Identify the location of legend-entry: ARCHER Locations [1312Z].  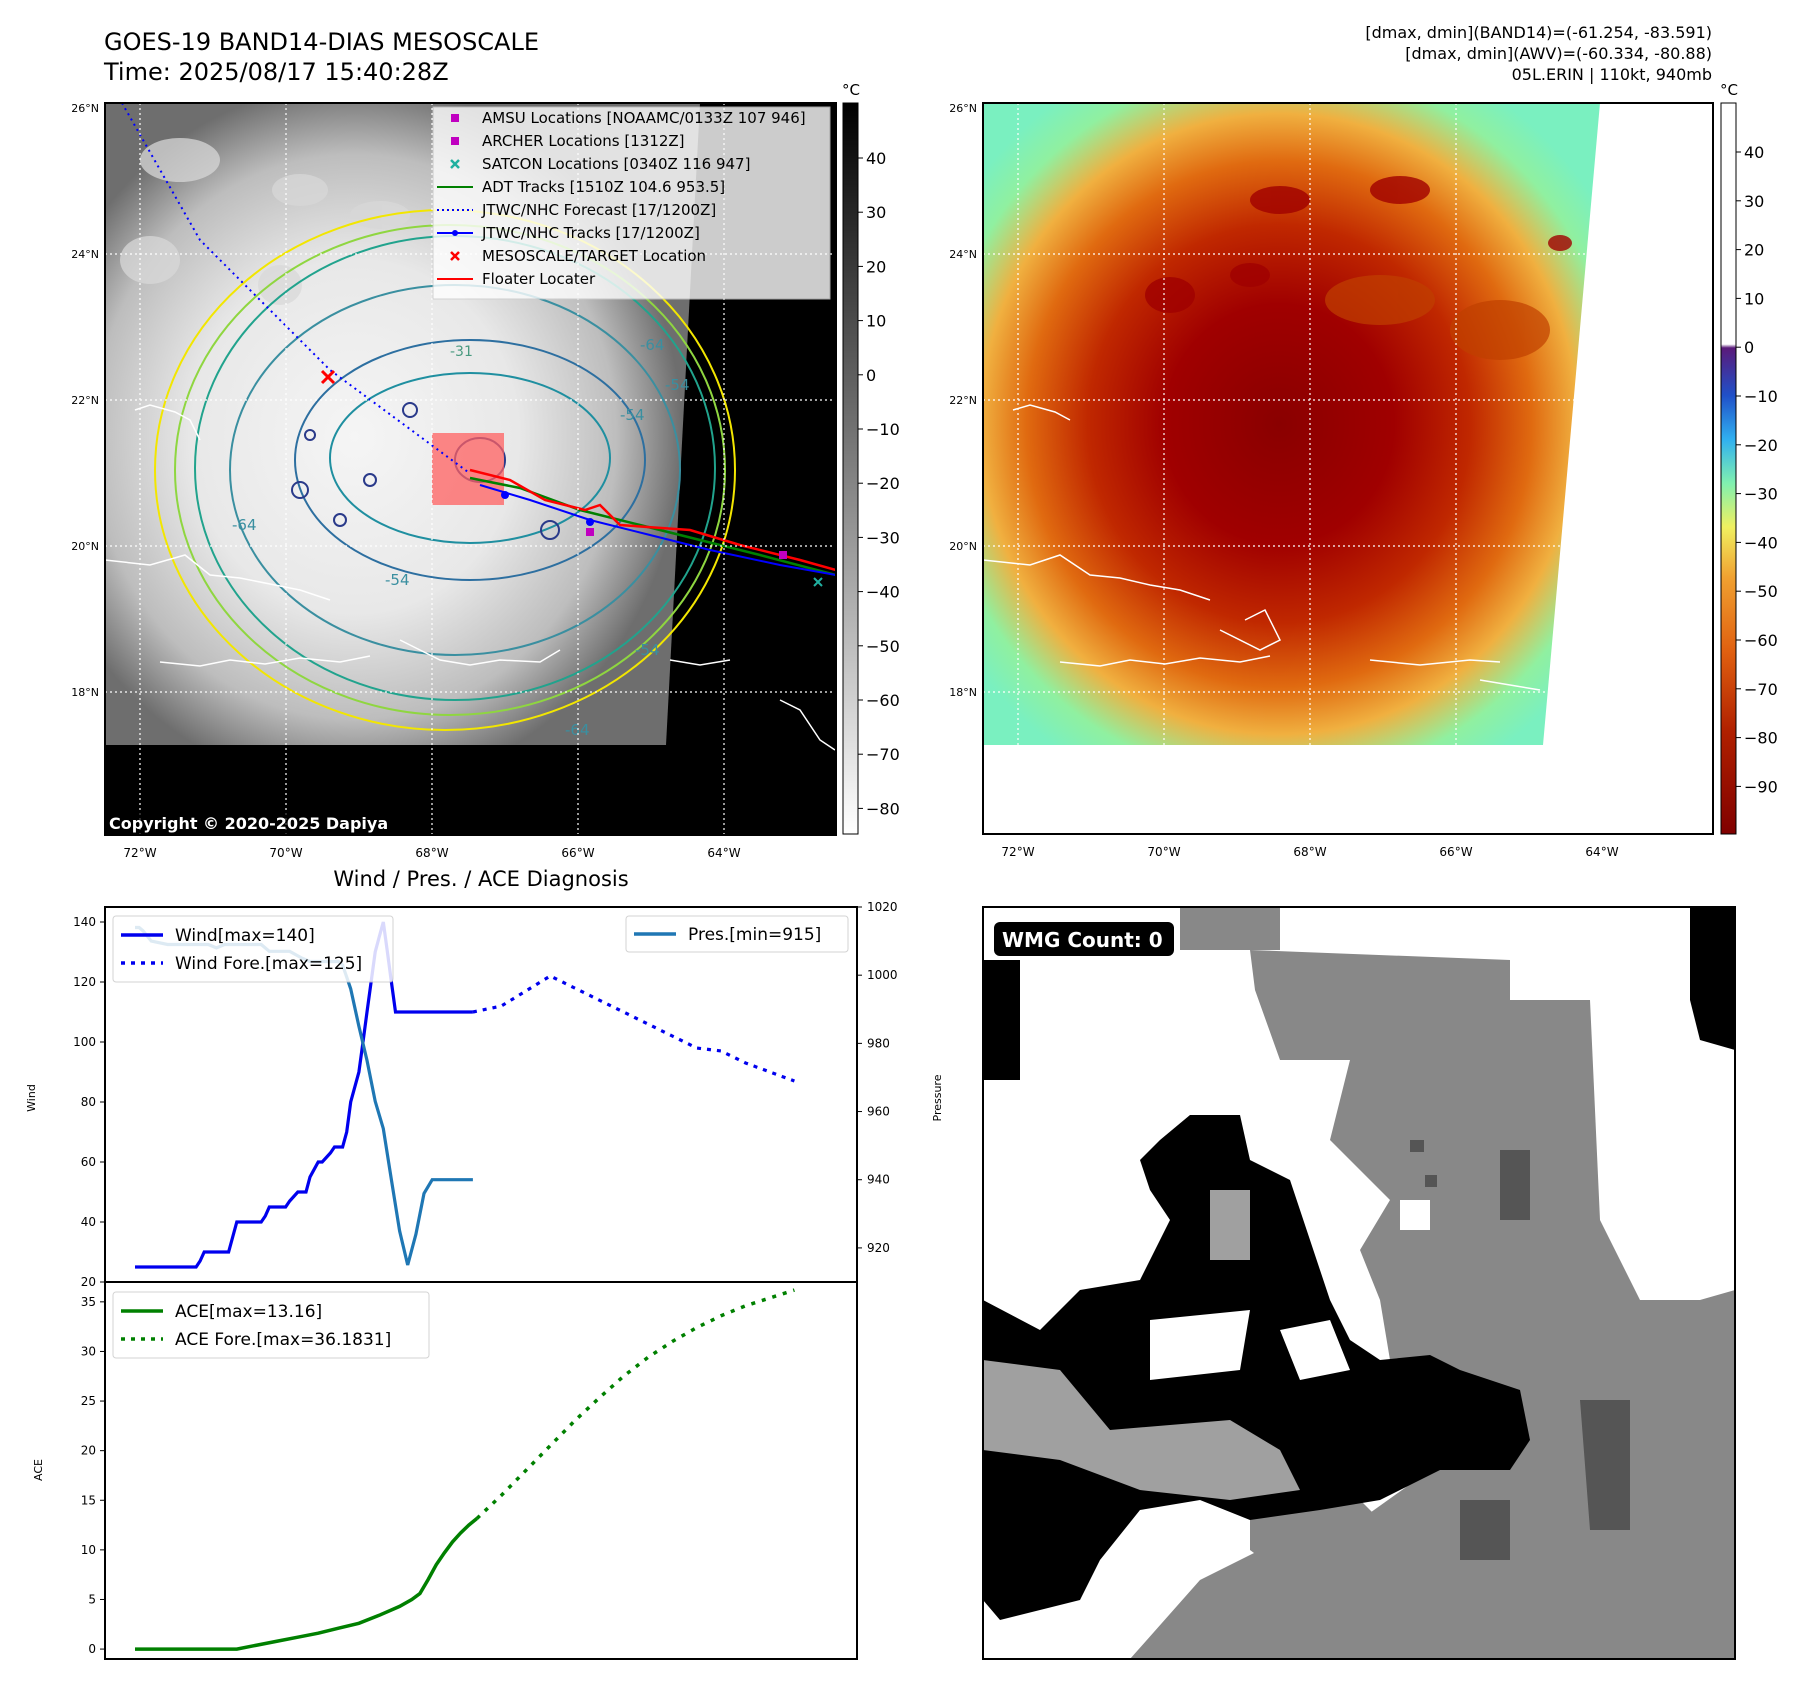
(583, 141).